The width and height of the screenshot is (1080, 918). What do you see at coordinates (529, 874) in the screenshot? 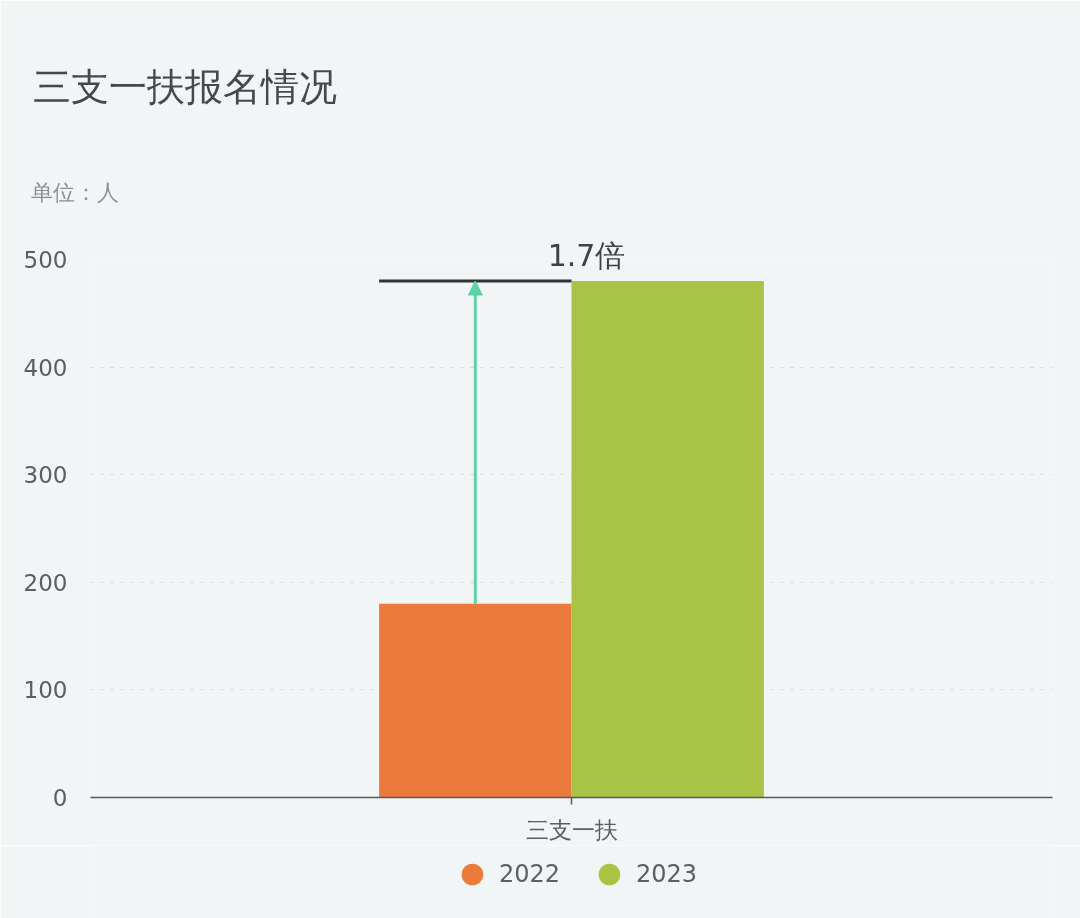
I see `legend-label: 2022` at bounding box center [529, 874].